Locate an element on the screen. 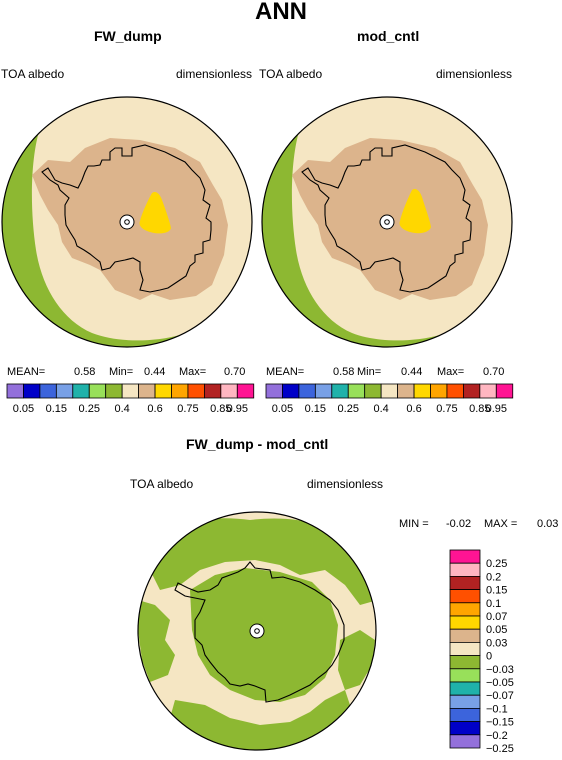 The image size is (562, 760). panel-2-colorbar-tick-label-3: 0.4 is located at coordinates (381, 409).